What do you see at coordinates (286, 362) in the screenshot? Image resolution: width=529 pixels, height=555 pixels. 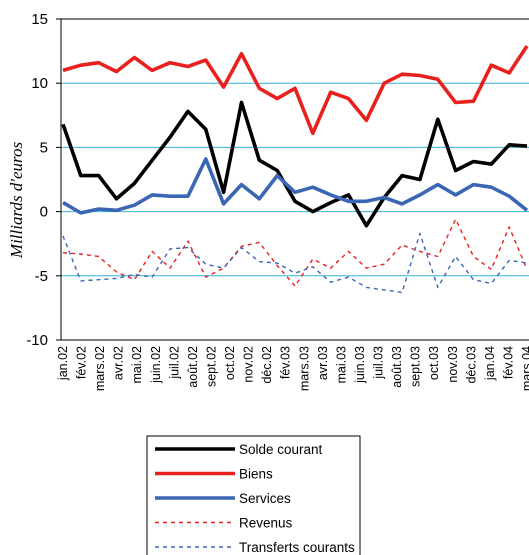 I see `x-tick-label: fév.03` at bounding box center [286, 362].